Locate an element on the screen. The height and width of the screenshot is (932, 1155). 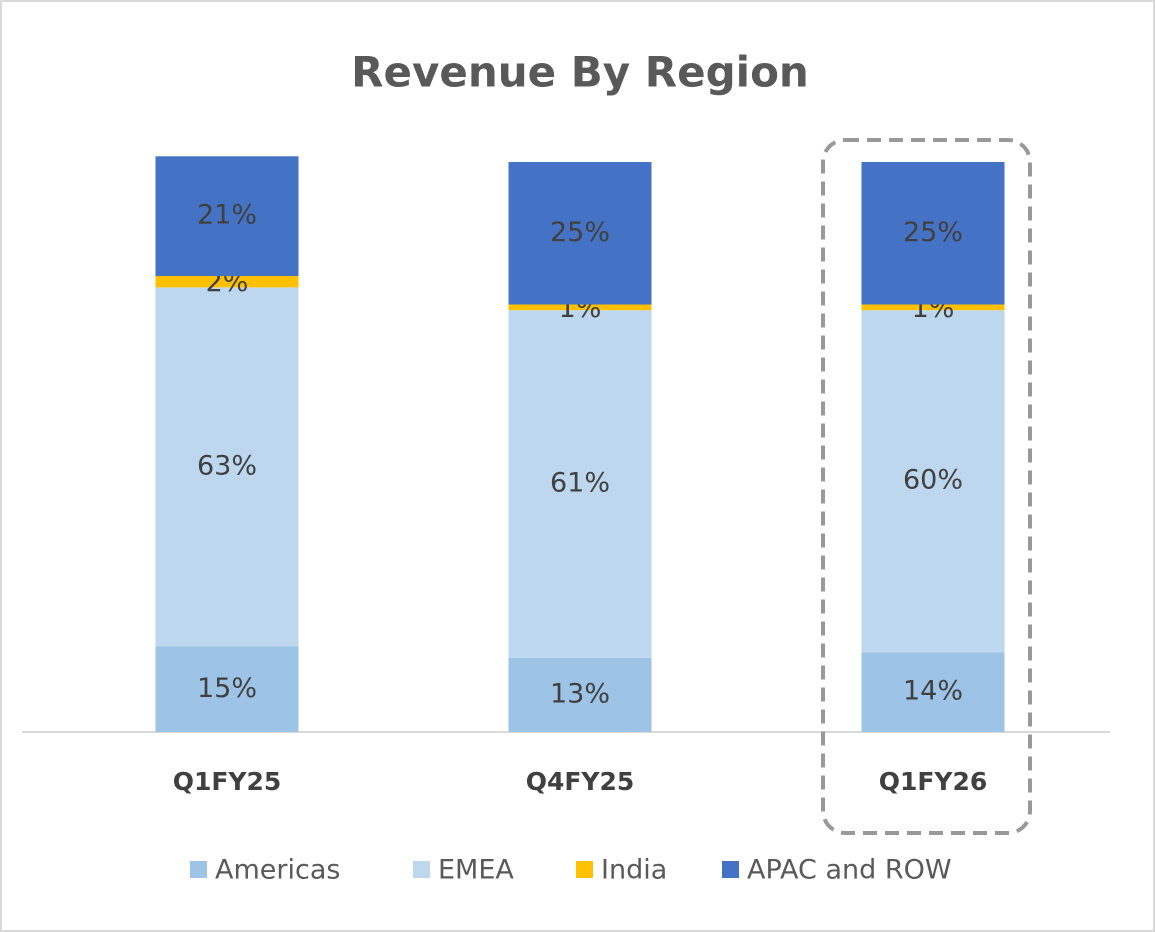
legend-label: Americas is located at coordinates (277, 870).